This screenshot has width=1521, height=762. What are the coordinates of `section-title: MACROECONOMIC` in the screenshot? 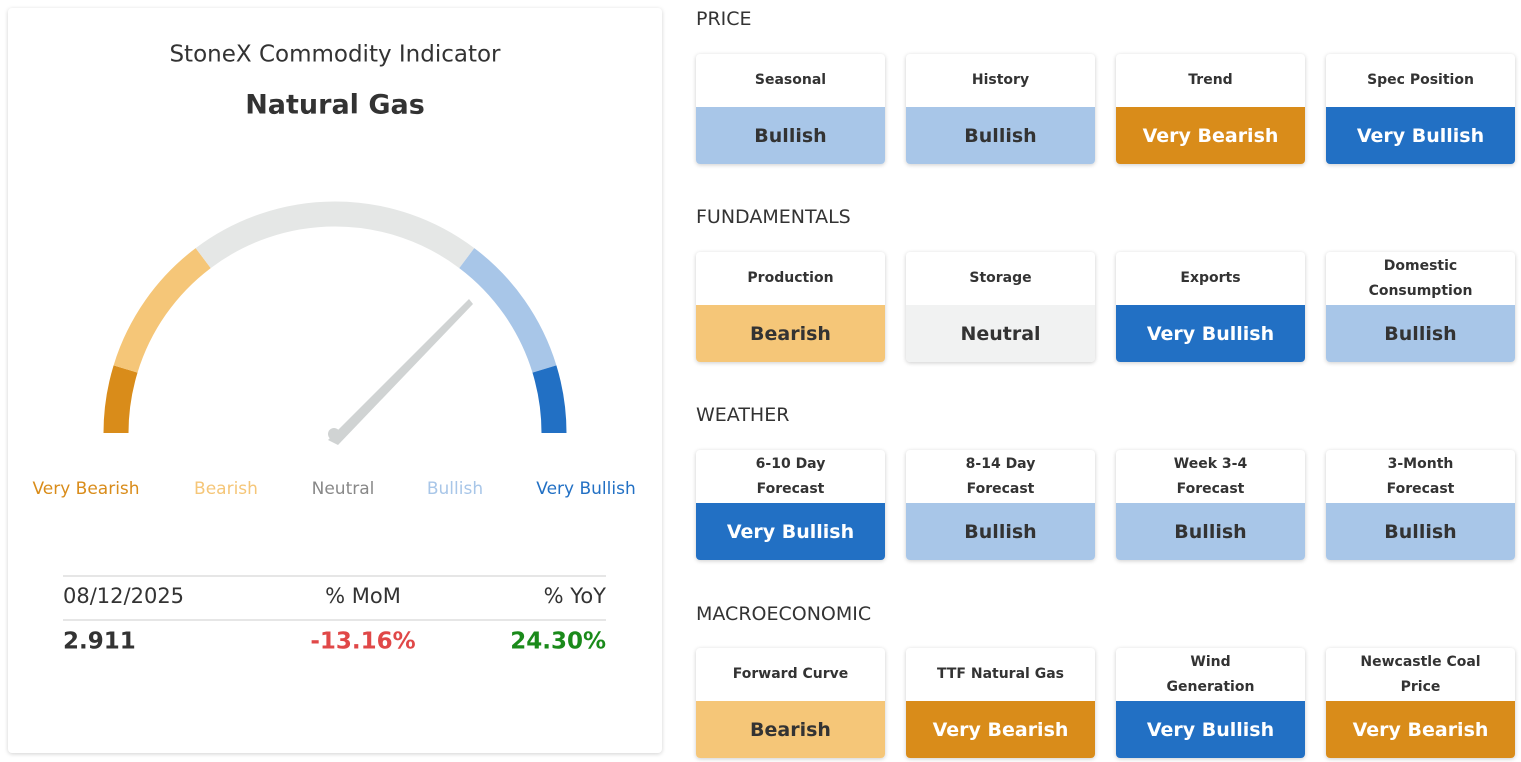 It's located at (784, 614).